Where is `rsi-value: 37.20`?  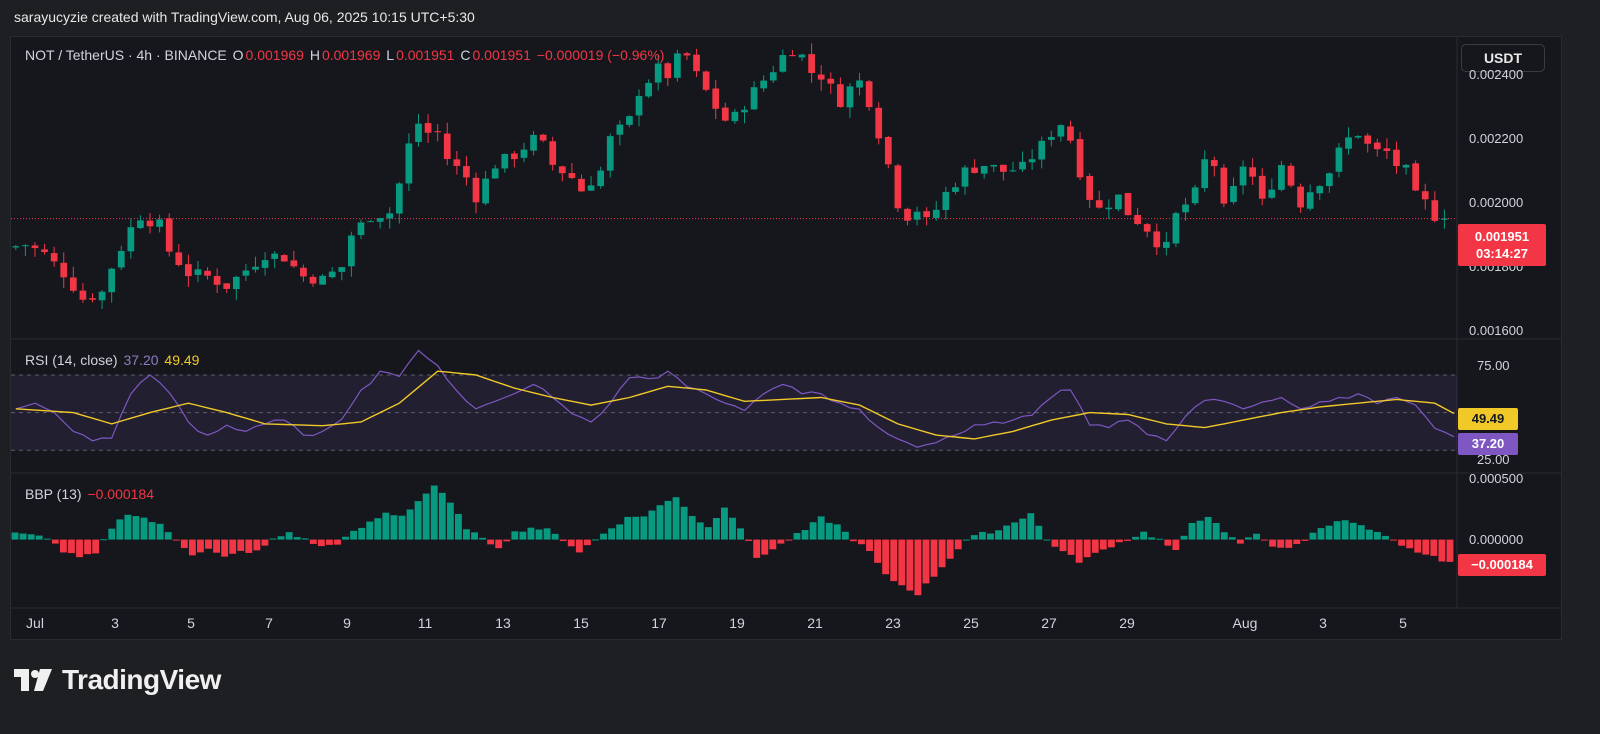
rsi-value: 37.20 is located at coordinates (141, 360).